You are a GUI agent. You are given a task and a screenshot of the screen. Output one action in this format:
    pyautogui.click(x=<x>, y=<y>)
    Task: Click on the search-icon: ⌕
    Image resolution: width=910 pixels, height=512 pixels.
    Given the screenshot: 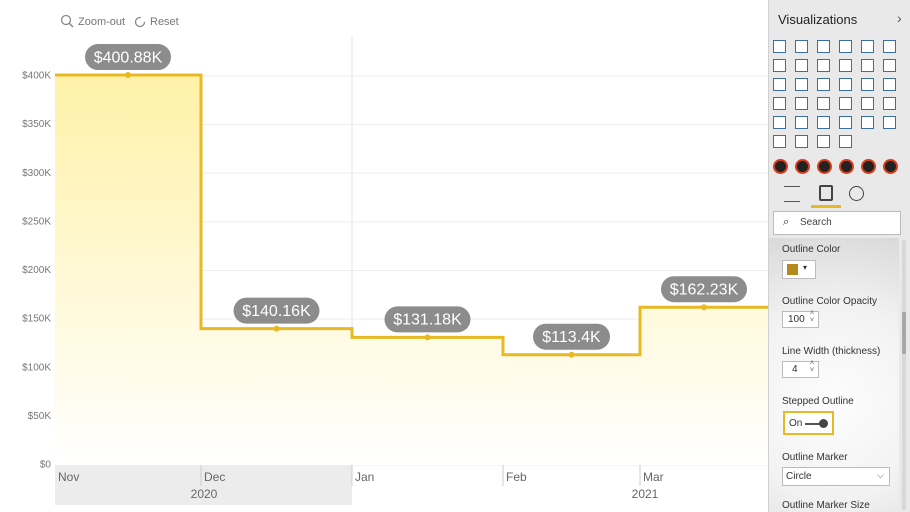 What is the action you would take?
    pyautogui.click(x=786, y=222)
    